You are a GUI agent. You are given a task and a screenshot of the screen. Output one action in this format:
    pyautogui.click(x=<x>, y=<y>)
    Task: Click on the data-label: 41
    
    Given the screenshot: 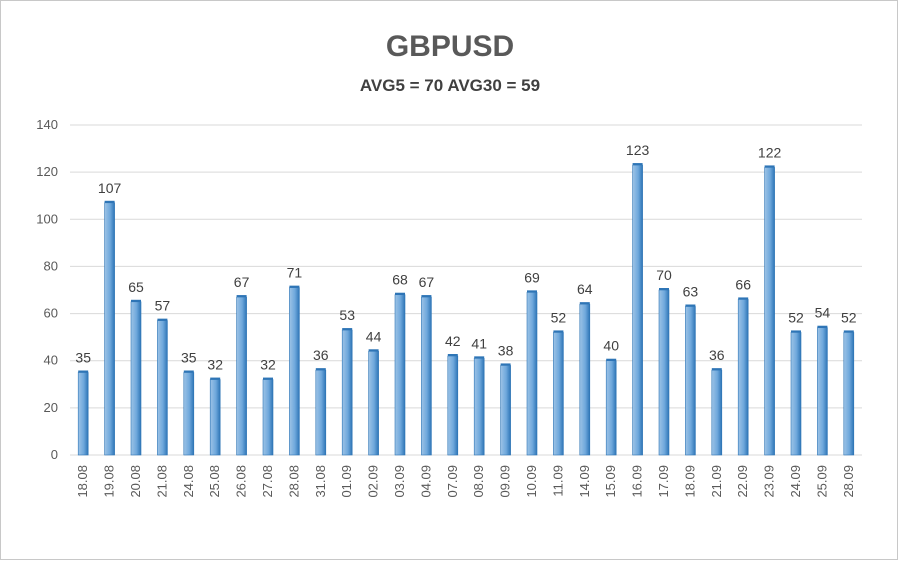 What is the action you would take?
    pyautogui.click(x=479, y=343)
    